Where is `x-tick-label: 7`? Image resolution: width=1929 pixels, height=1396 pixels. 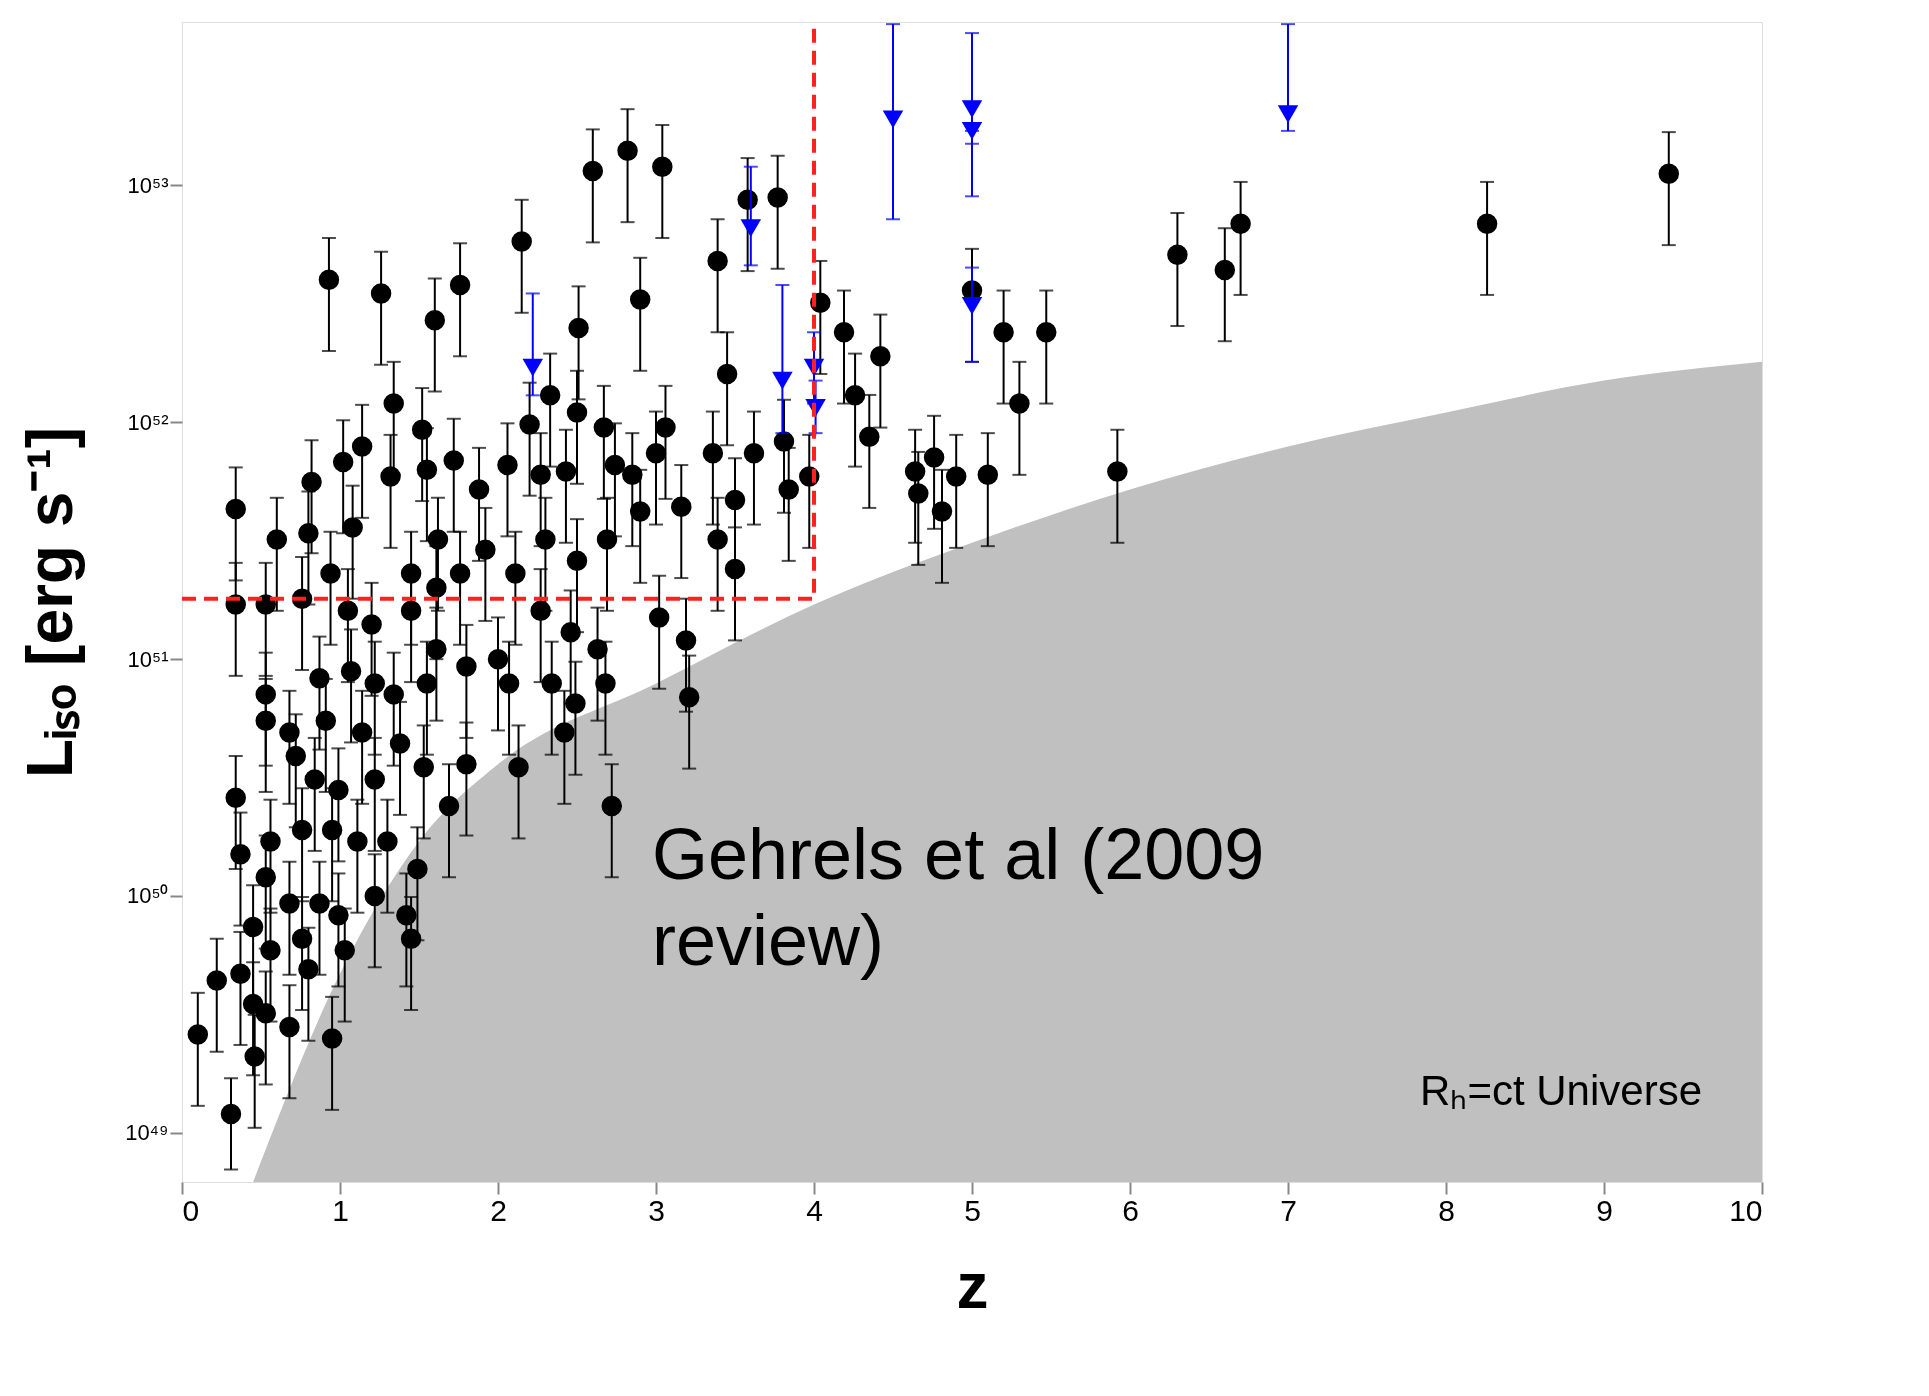 x-tick-label: 7 is located at coordinates (1288, 1210).